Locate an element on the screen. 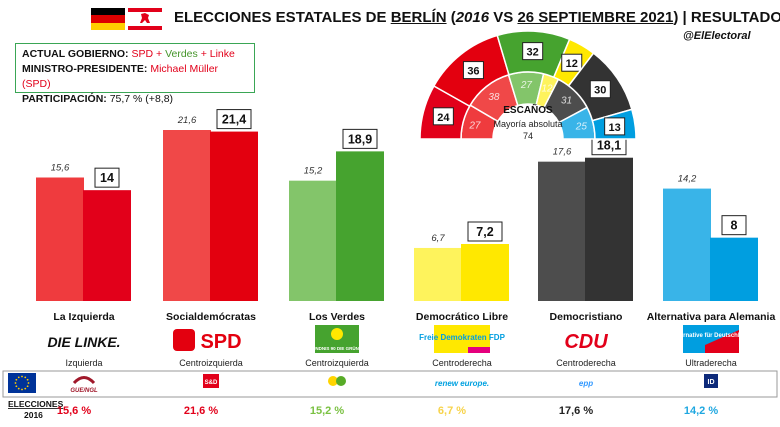 This screenshot has height=427, width=780. spd-logo-square is located at coordinates (184, 340).